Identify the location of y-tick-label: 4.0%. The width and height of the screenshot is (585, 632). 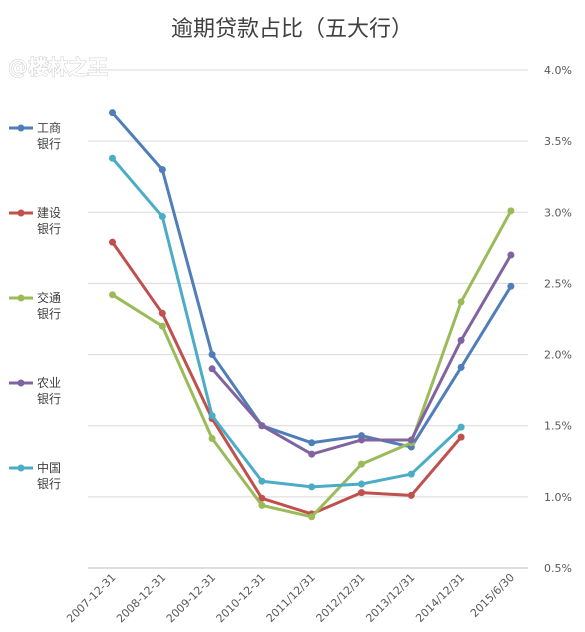
(558, 70).